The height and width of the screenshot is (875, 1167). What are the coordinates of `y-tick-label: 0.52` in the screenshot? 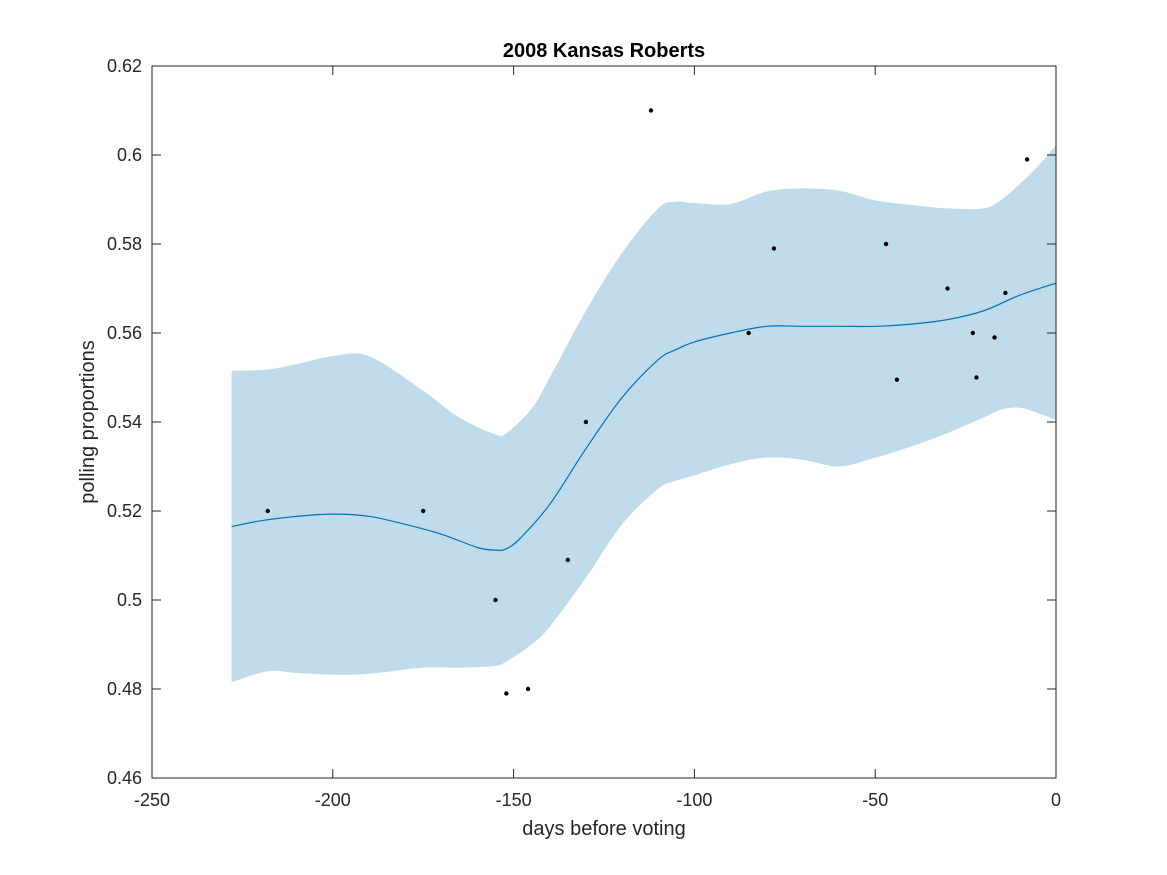 It's located at (124, 511).